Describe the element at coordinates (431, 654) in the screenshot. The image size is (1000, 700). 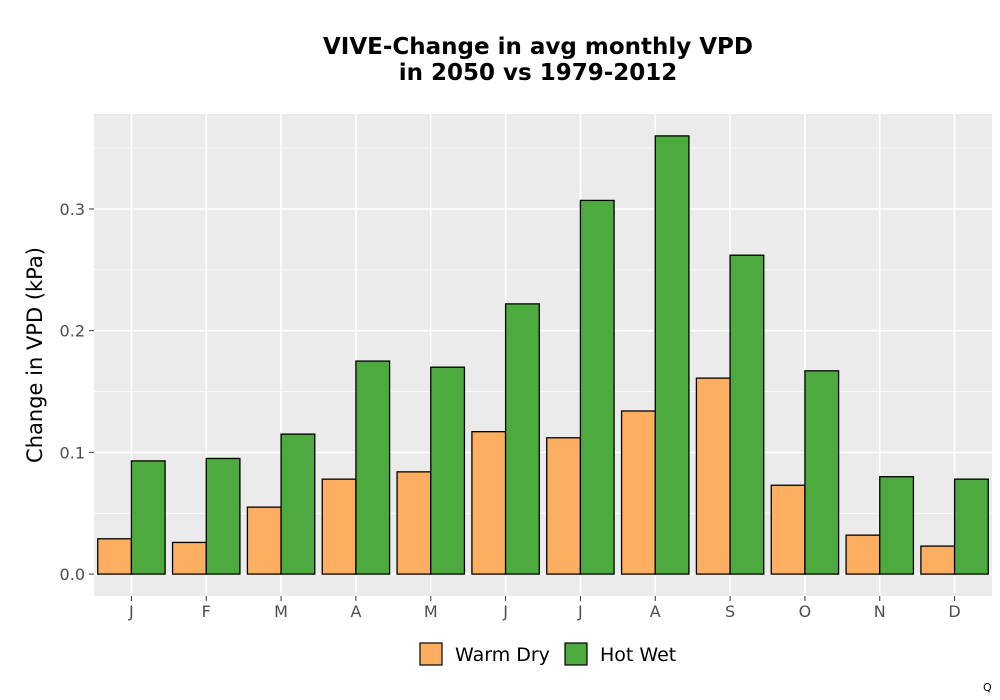
I see `legend-key-warm-dry` at that location.